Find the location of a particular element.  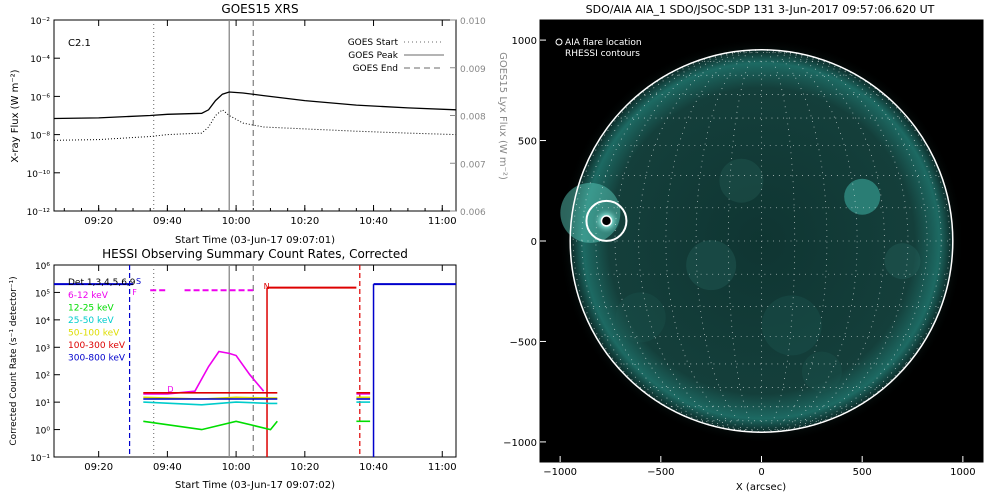

goes-xtick-label: 10:00 is located at coordinates (236, 221).